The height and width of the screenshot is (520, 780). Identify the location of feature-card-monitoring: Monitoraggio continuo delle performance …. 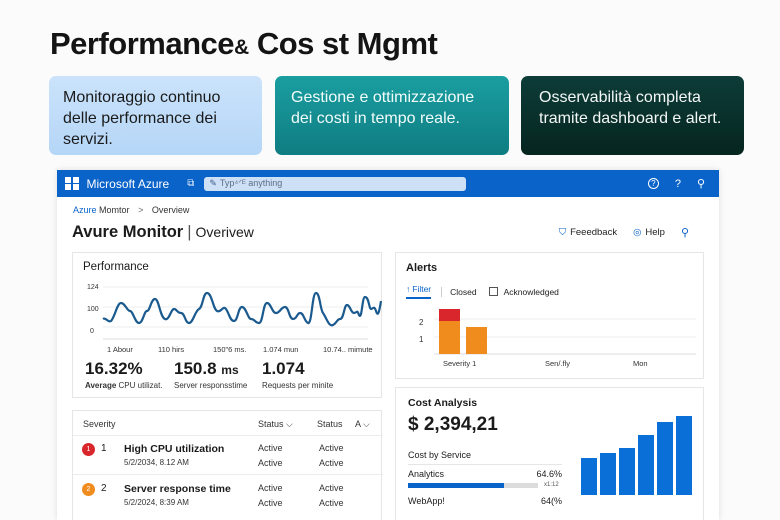
(155, 115).